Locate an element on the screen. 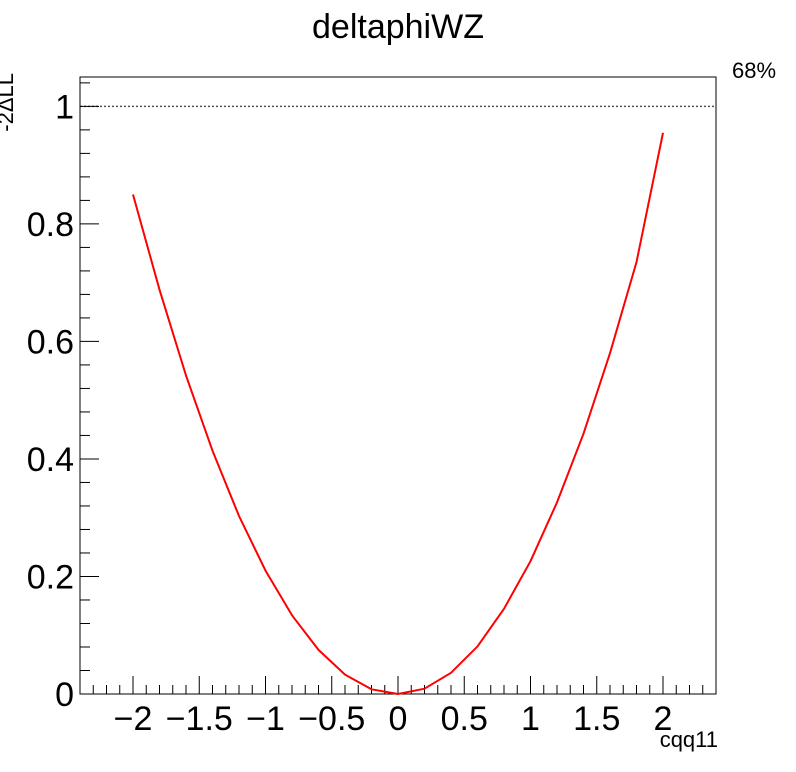 This screenshot has height=772, width=796. x-tick-label: −1.5 is located at coordinates (199, 719).